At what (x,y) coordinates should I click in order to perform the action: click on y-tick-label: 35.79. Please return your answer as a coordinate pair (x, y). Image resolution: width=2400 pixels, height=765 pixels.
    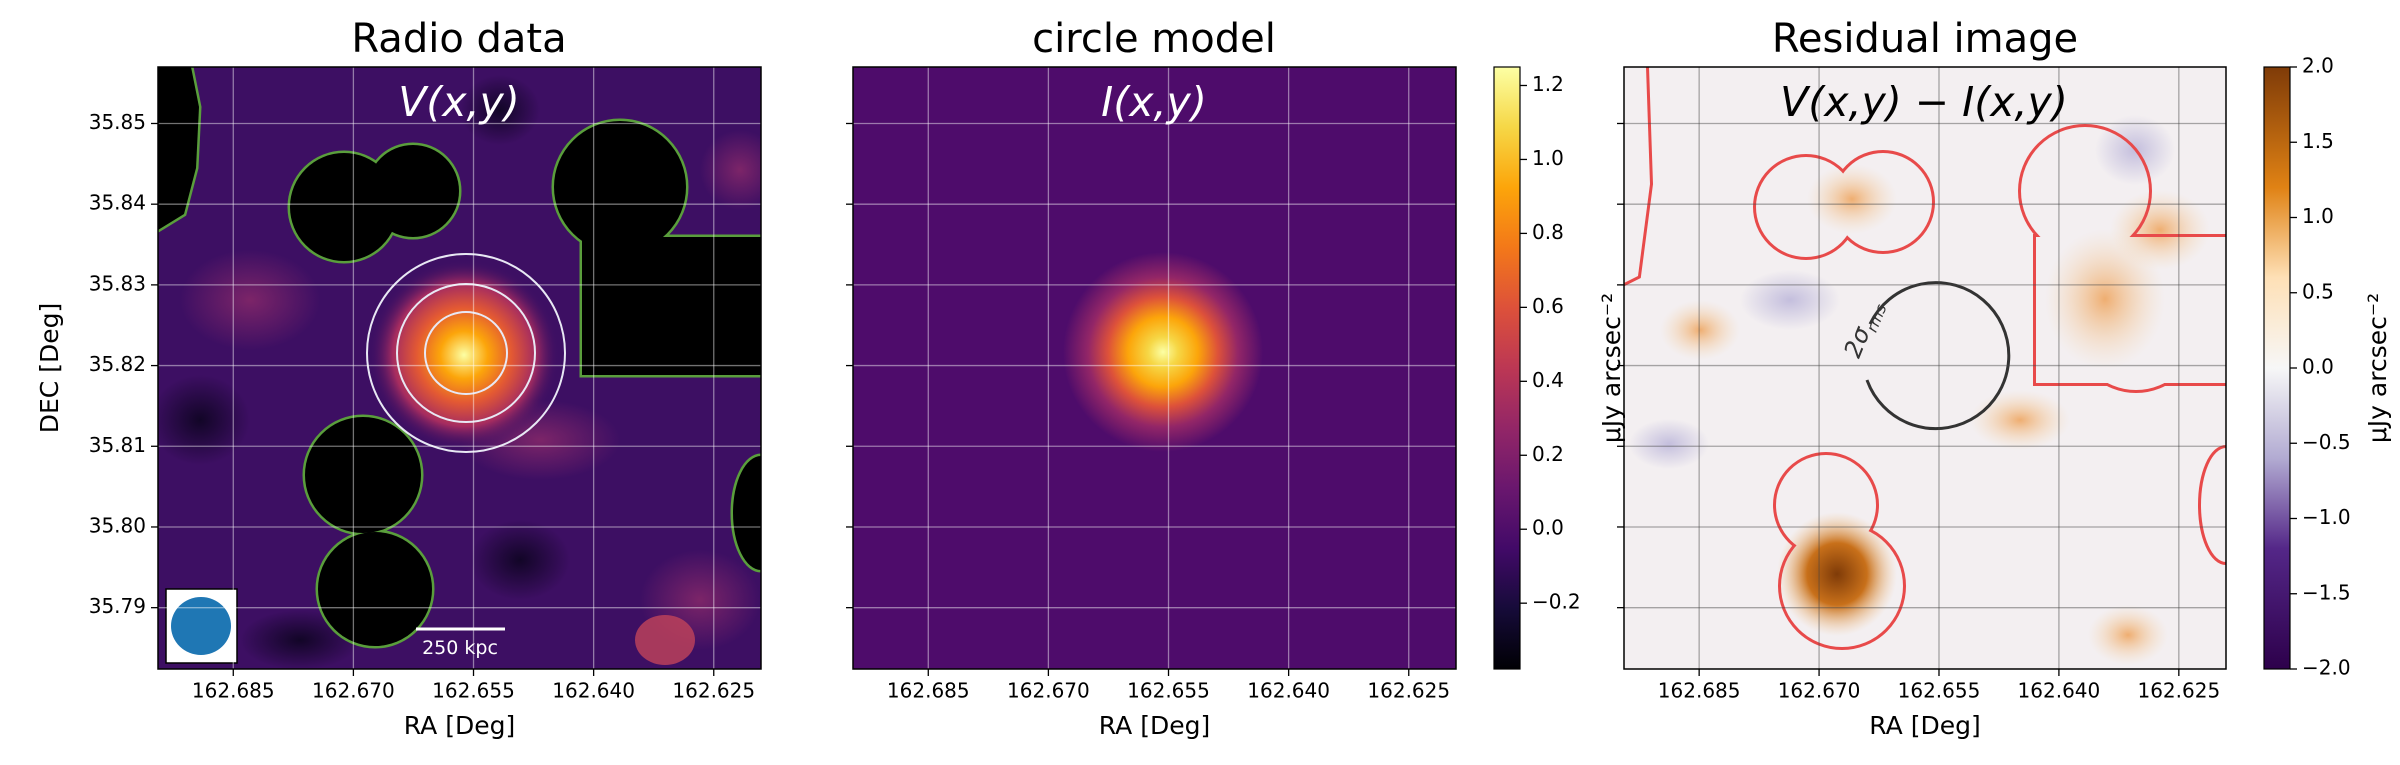
    Looking at the image, I should click on (117, 606).